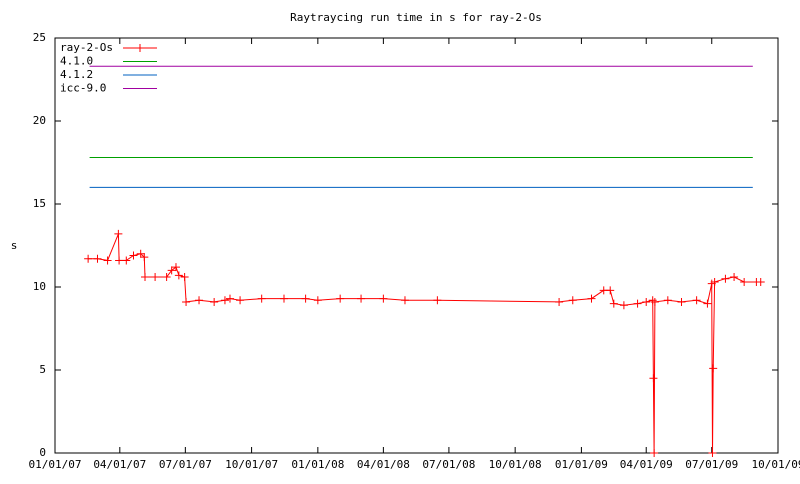  What do you see at coordinates (76, 74) in the screenshot?
I see `legend-label: 4.1.2` at bounding box center [76, 74].